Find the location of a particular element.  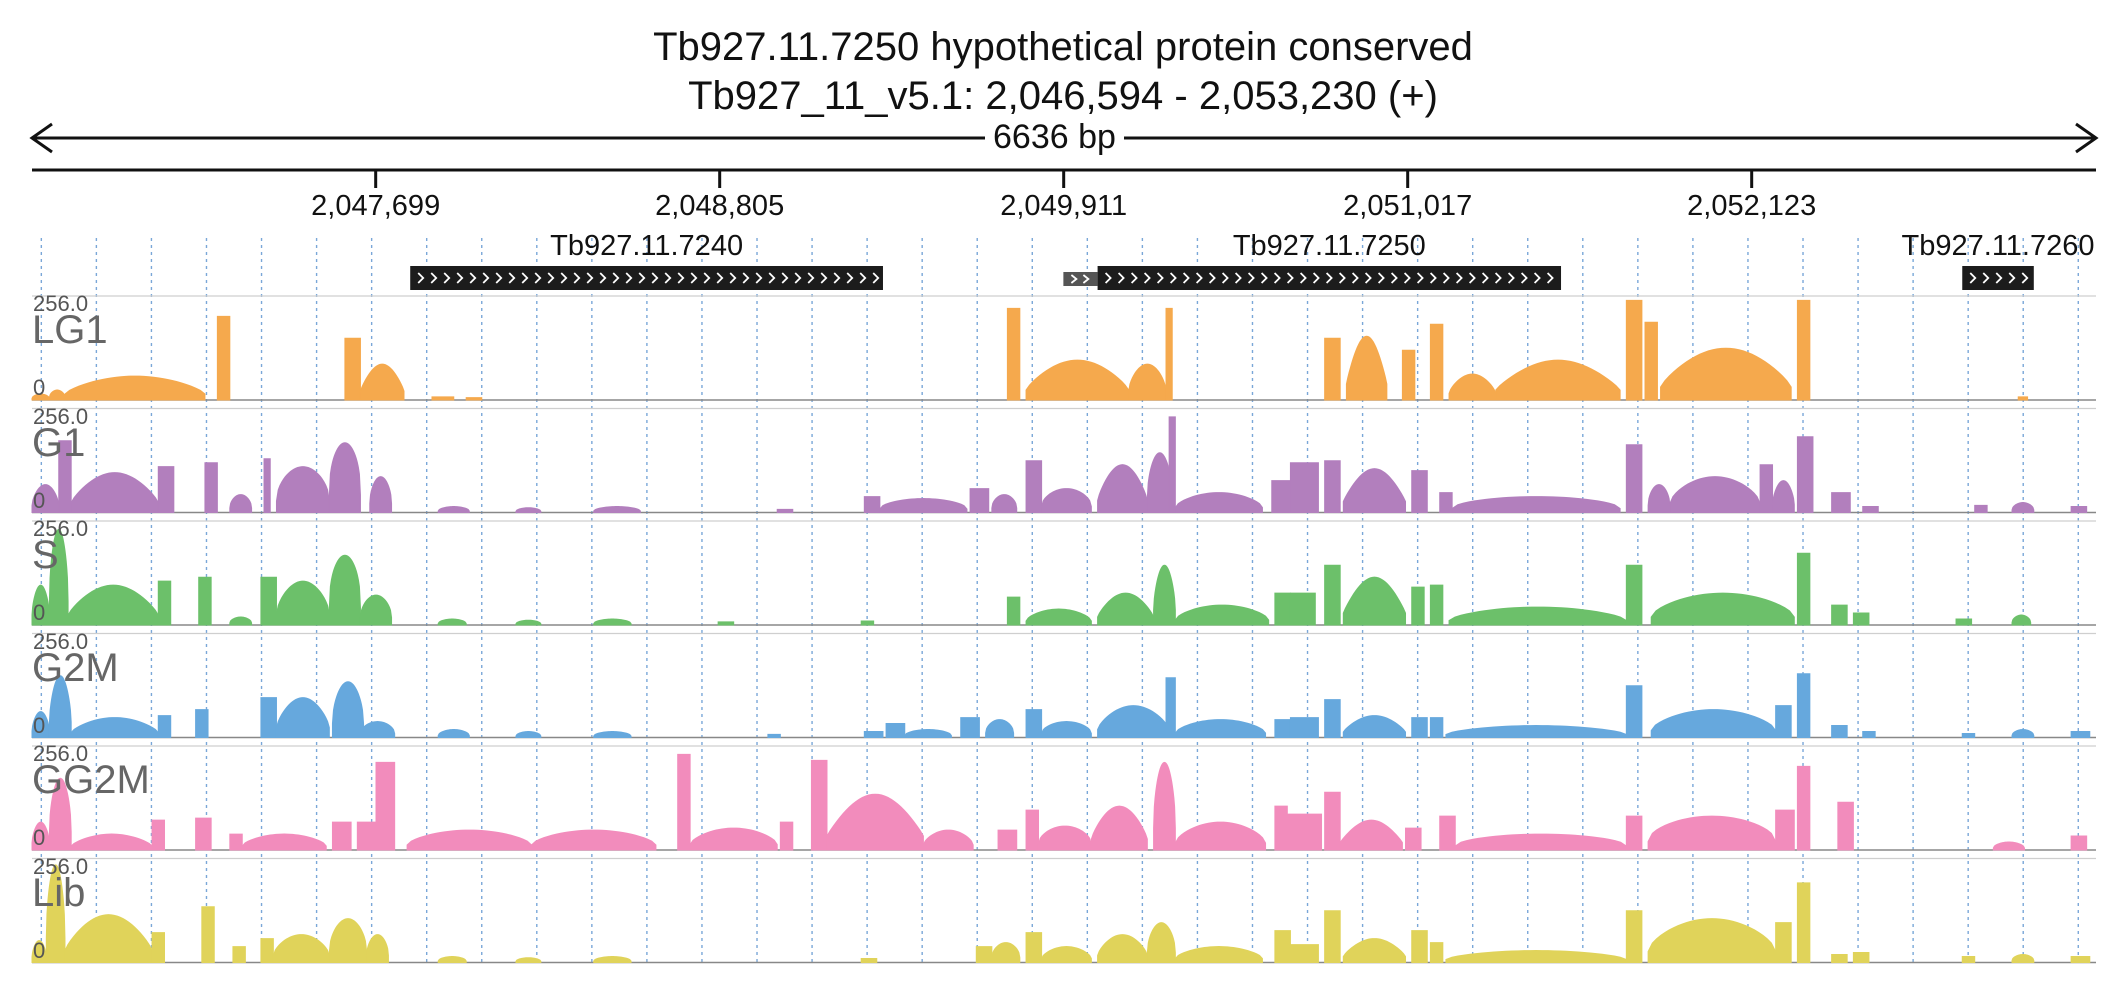

gene-model is located at coordinates (646, 278).